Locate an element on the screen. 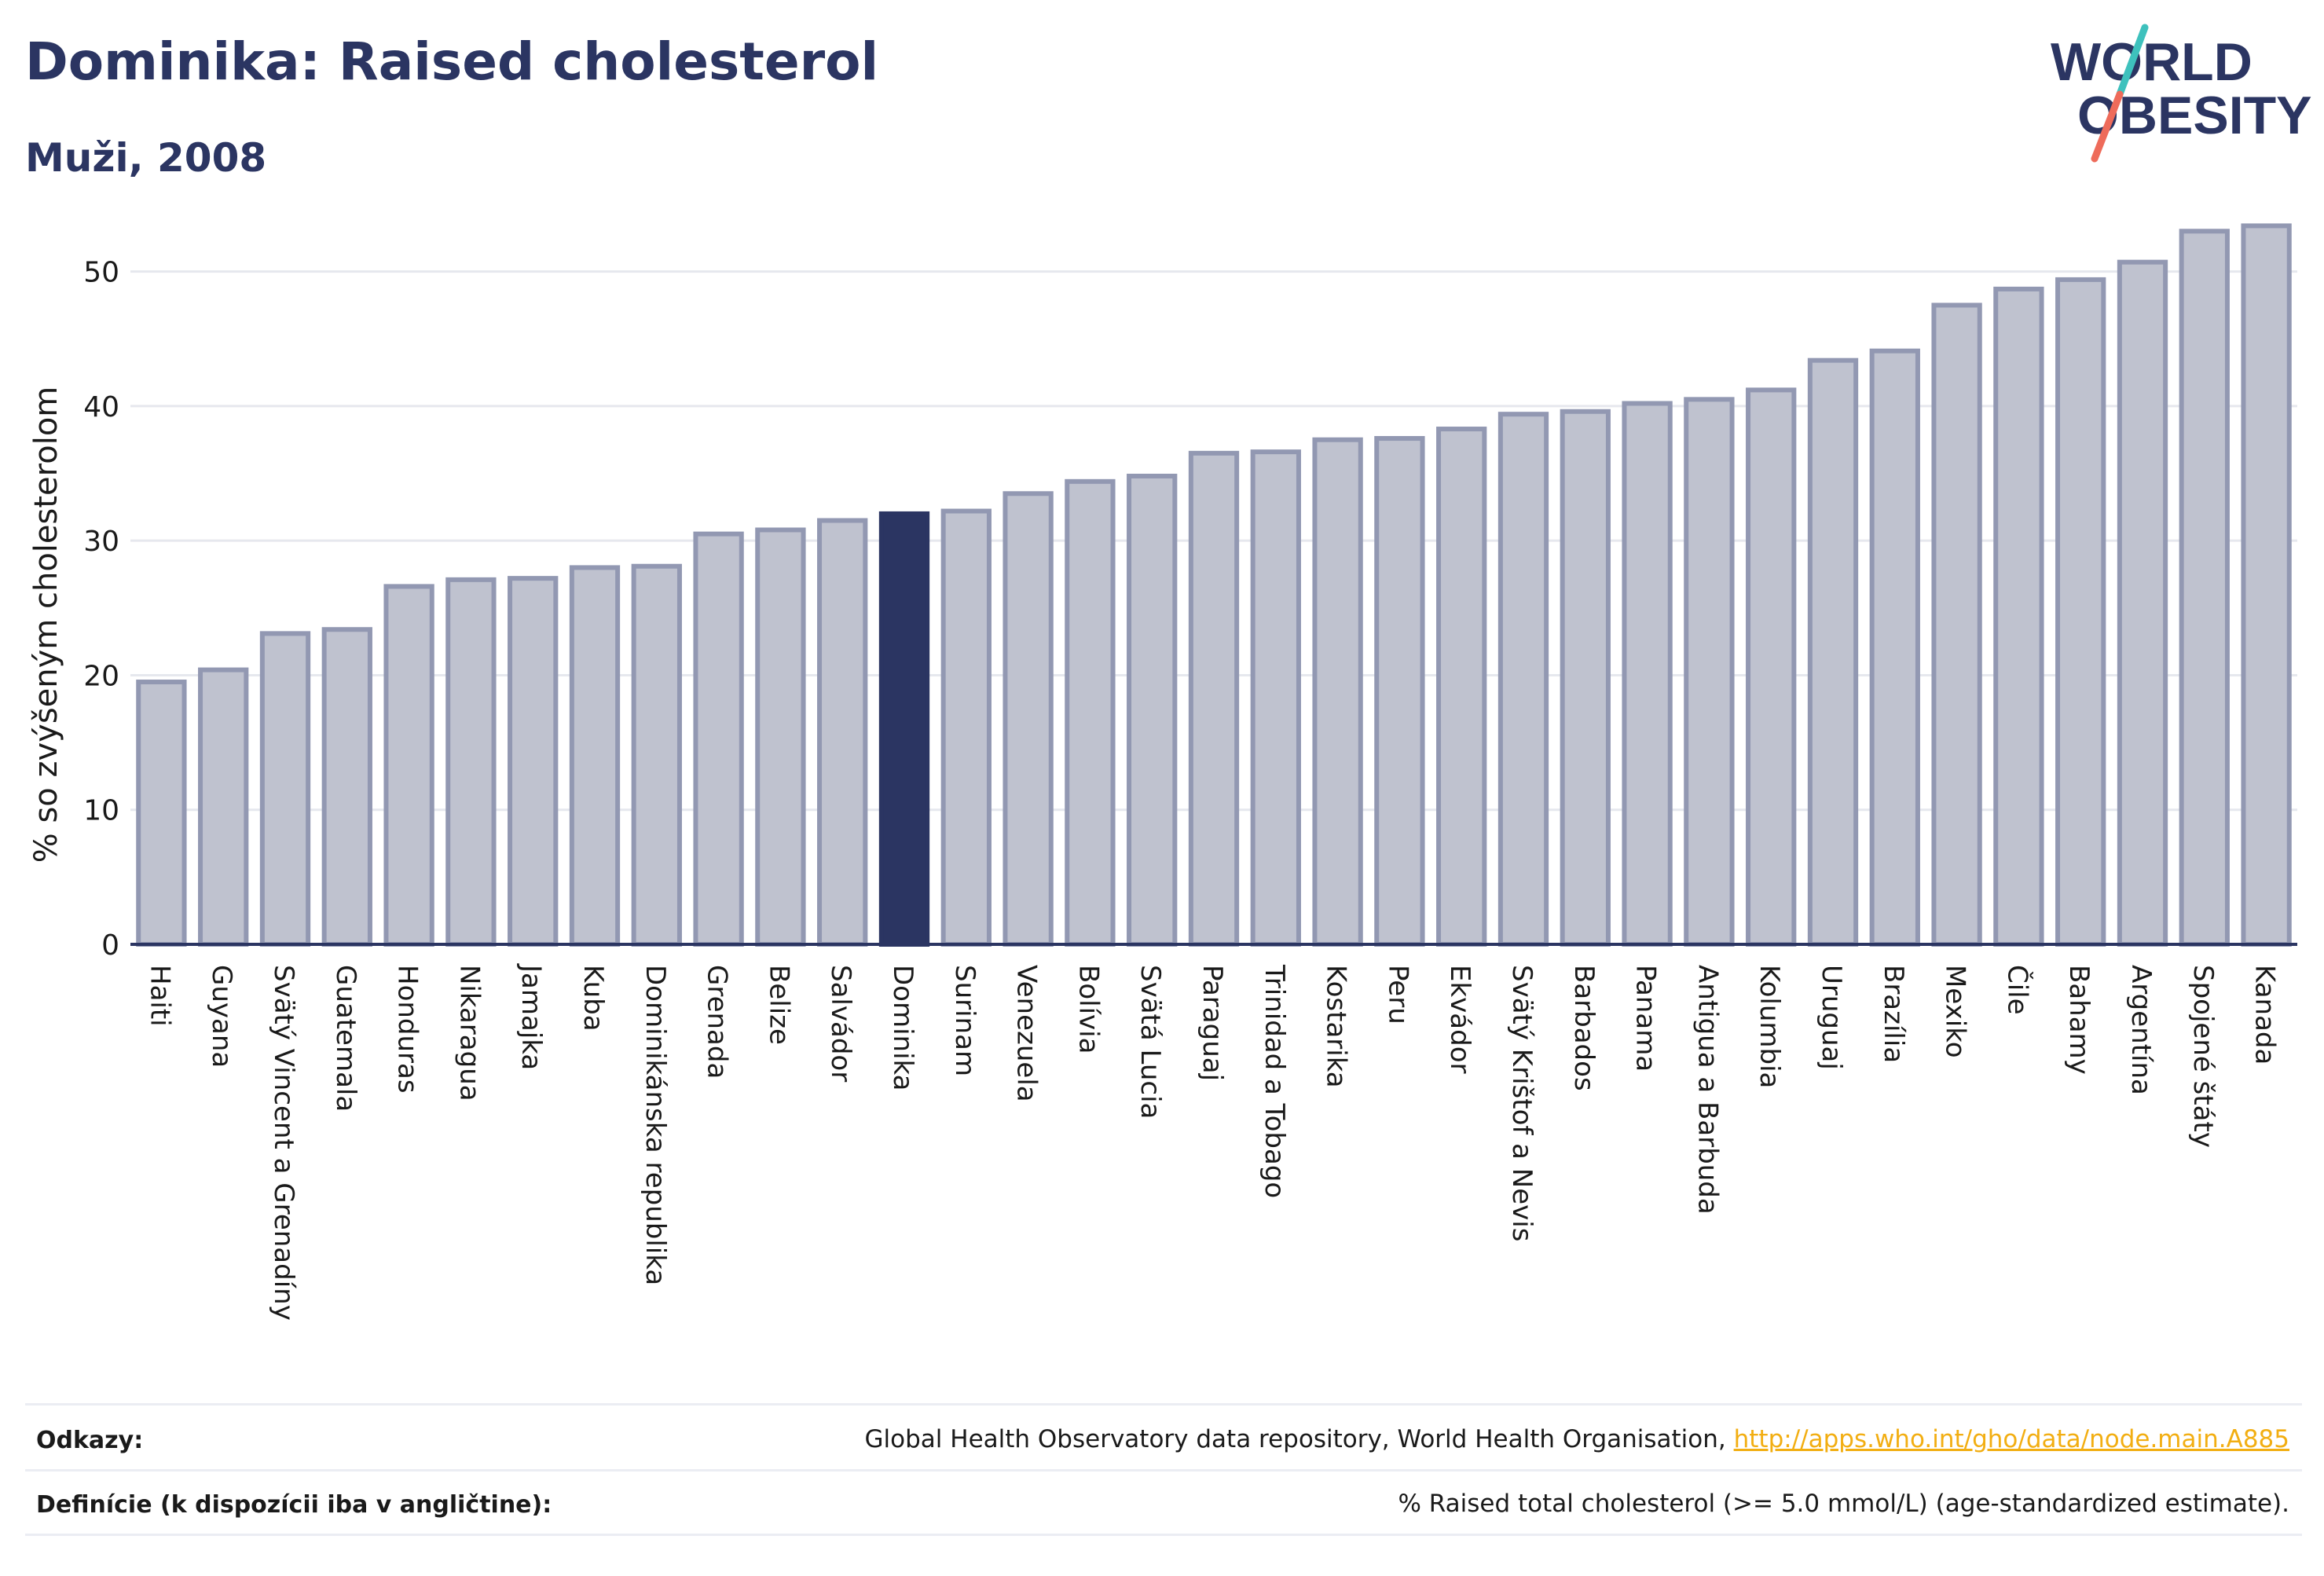 Image resolution: width=2324 pixels, height=1576 pixels. bar-brazília is located at coordinates (1894, 647).